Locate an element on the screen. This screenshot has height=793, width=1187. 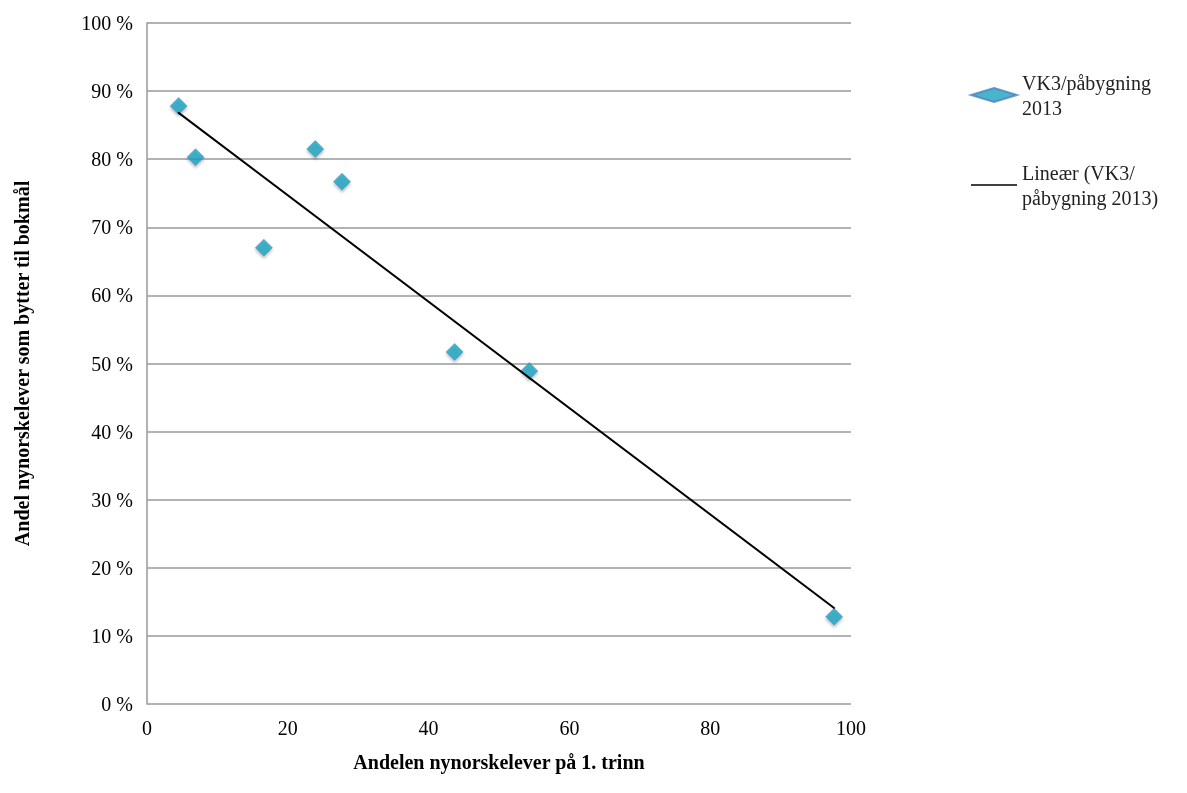
y-tick-label: 20 % is located at coordinates (112, 567).